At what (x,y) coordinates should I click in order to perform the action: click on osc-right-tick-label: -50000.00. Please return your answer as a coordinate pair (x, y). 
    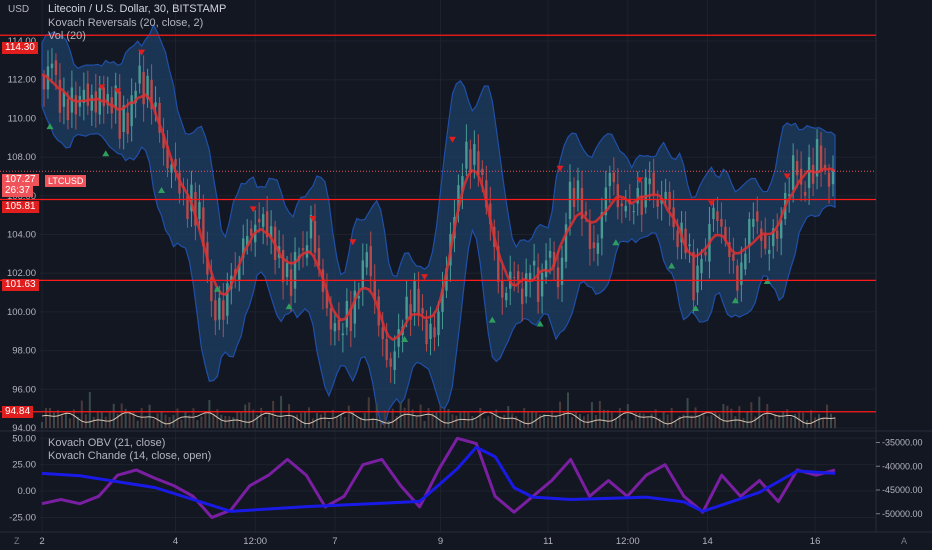
    Looking at the image, I should click on (902, 514).